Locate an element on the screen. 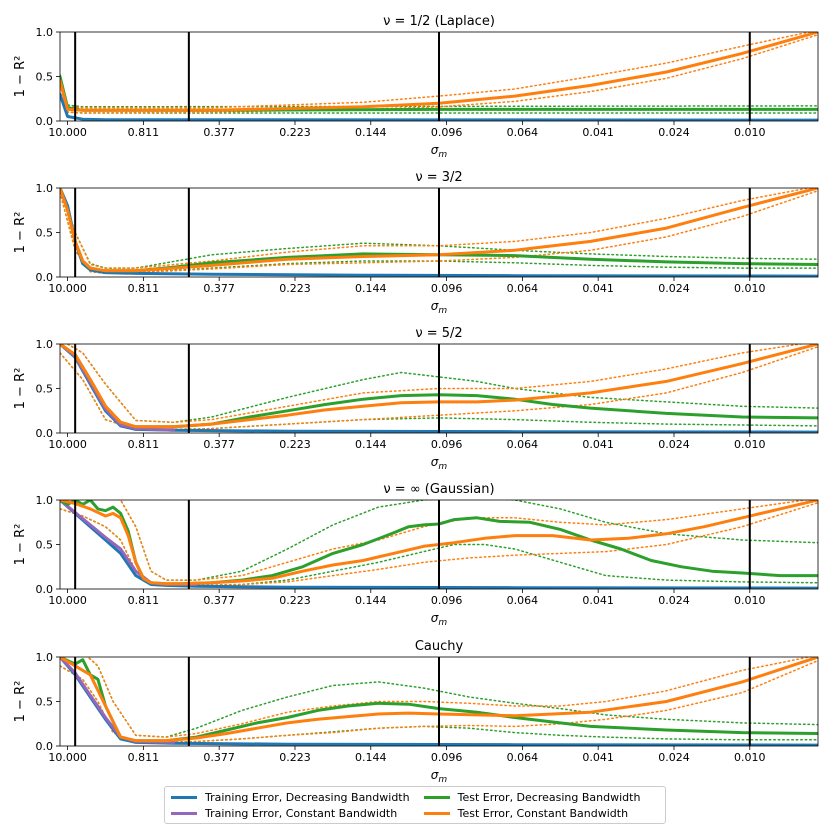  legend-label: Training Error, Decreasing Bandwidth is located at coordinates (307, 797).